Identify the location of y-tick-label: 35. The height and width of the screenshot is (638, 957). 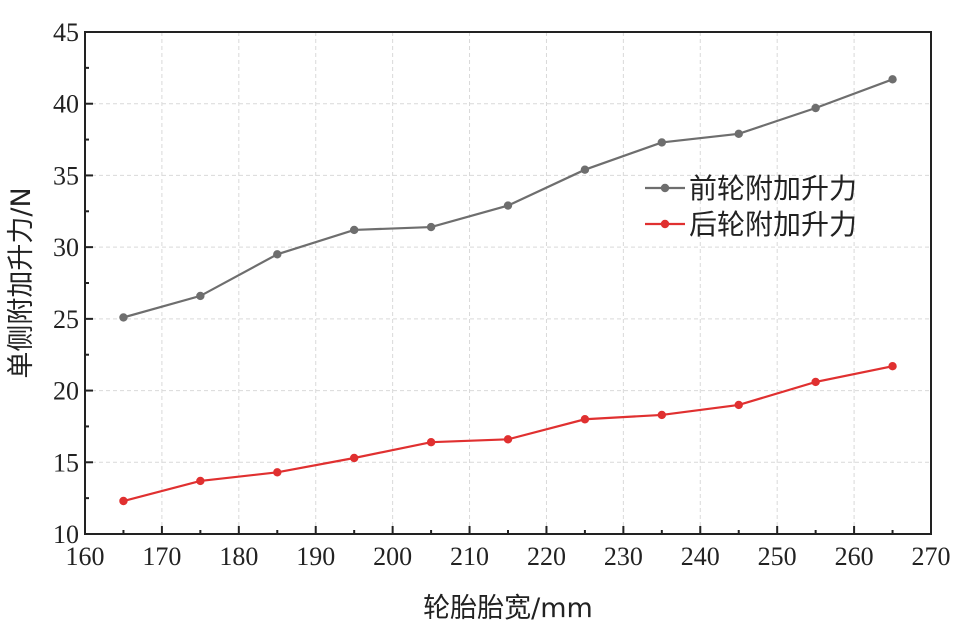
(66, 175).